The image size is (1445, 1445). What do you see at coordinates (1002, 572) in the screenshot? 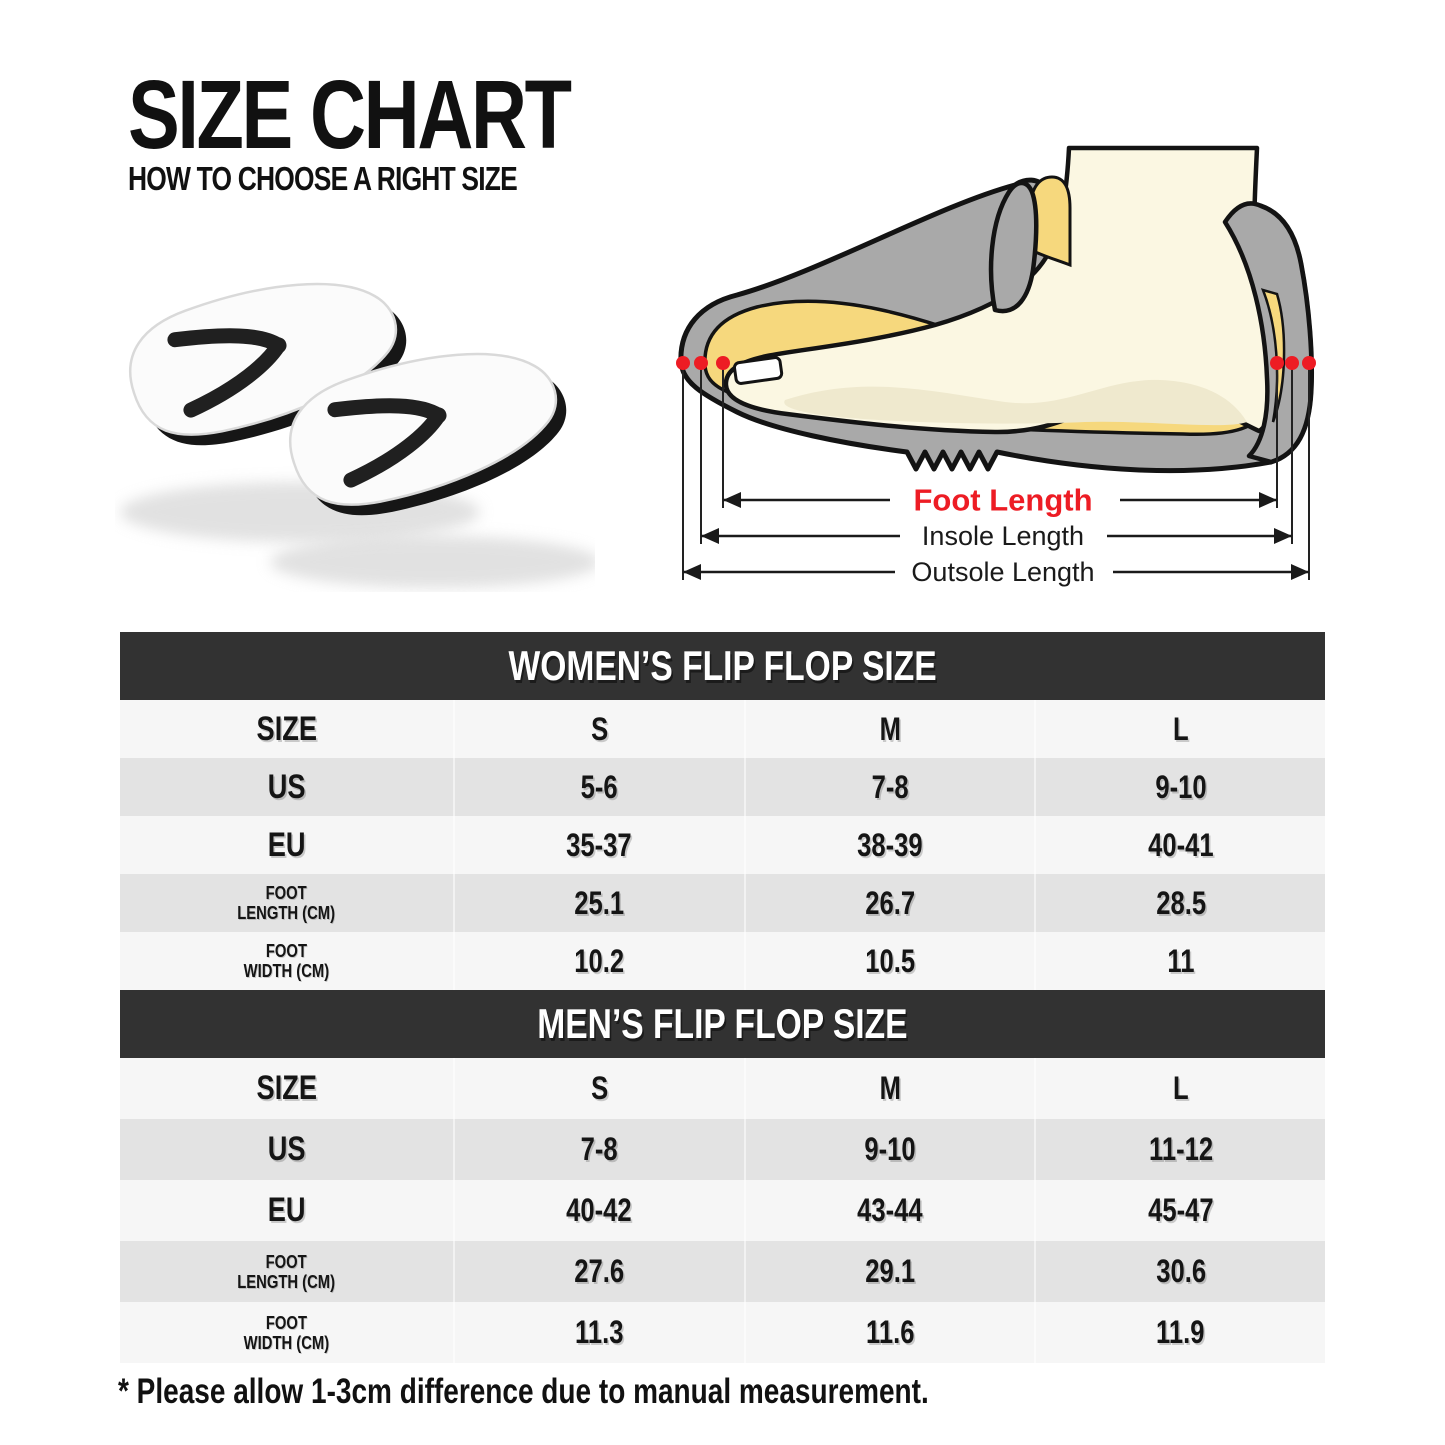
I see `outsole-length-label: Outsole Length` at bounding box center [1002, 572].